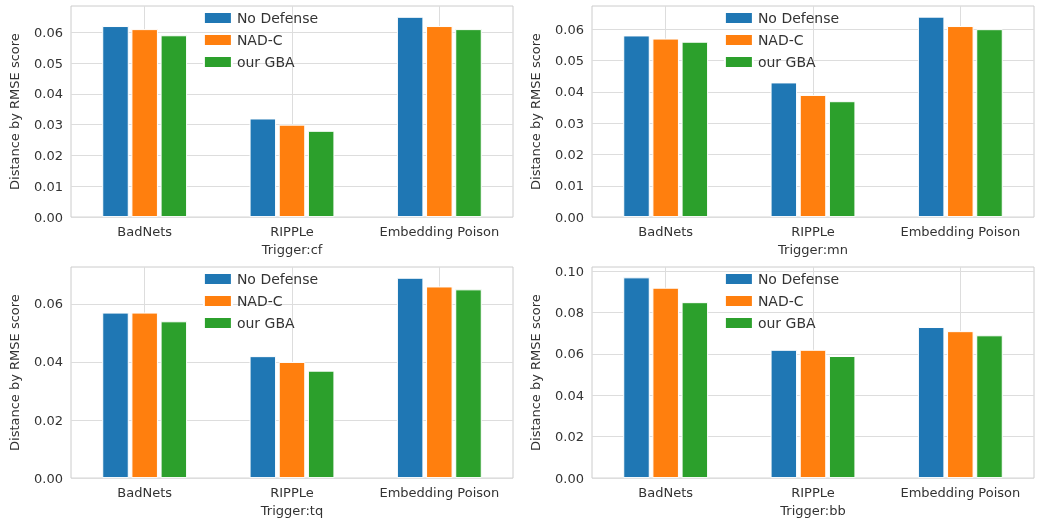 The width and height of the screenshot is (1042, 523). I want to click on x-axis-title: Trigger:cf, so click(291, 249).